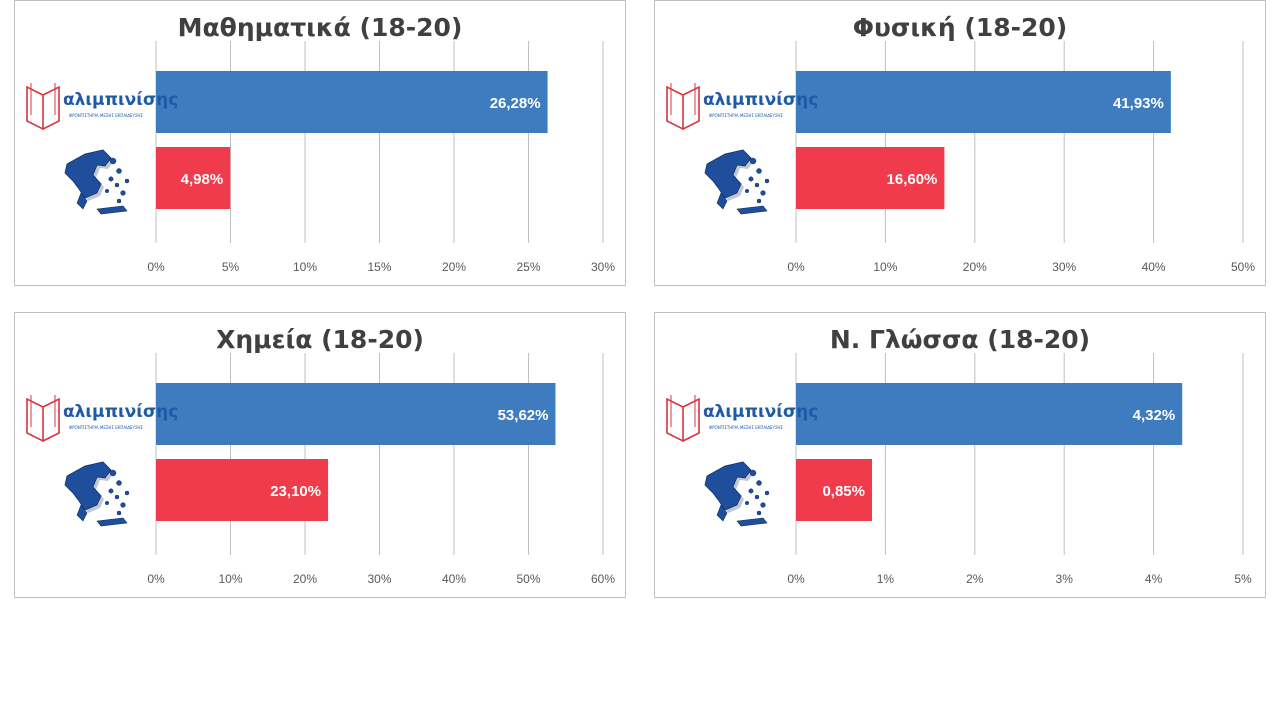 The height and width of the screenshot is (720, 1280). Describe the element at coordinates (603, 579) in the screenshot. I see `x-tick-label: 60%` at that location.